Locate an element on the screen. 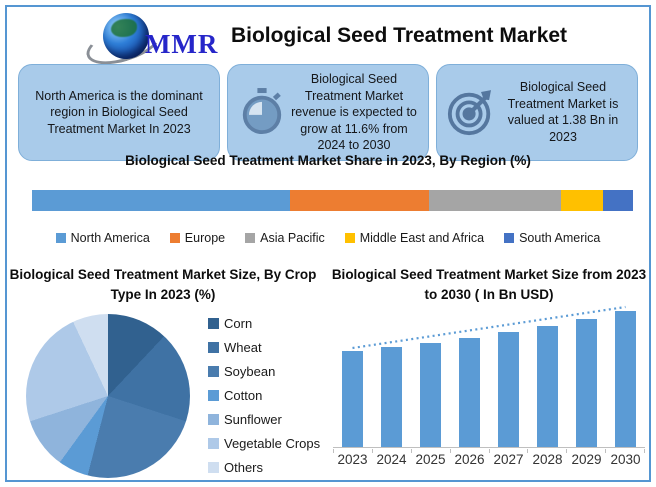 This screenshot has width=656, height=487. bar-column-2026 is located at coordinates (469, 374).